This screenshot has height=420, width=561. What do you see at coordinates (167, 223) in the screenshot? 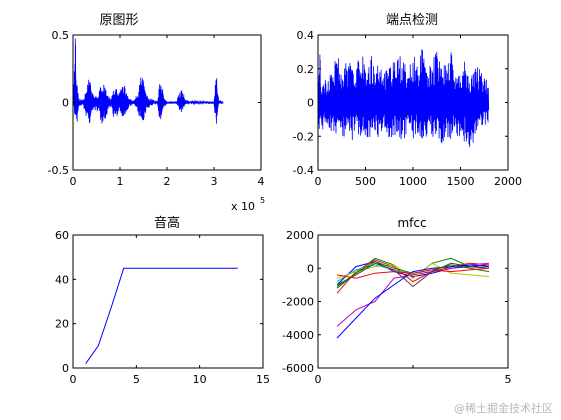
I see `chart-title: 音高` at bounding box center [167, 223].